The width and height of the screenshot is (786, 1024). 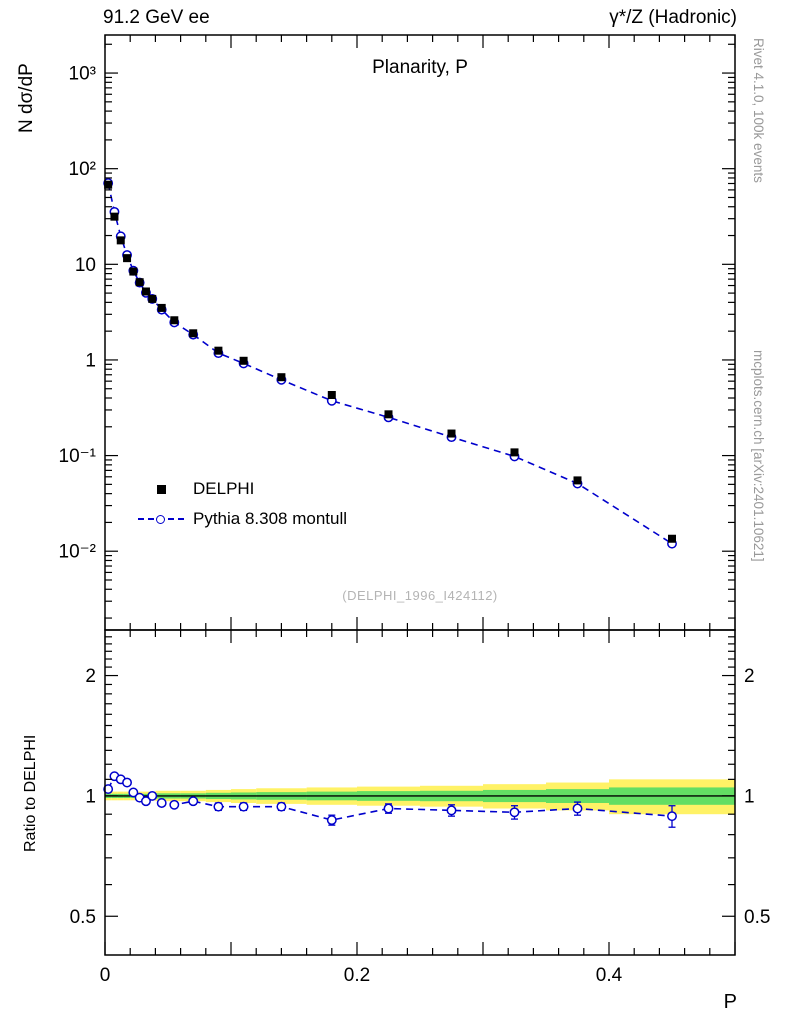 I want to click on svg-text: 10⁻¹, so click(x=78, y=456).